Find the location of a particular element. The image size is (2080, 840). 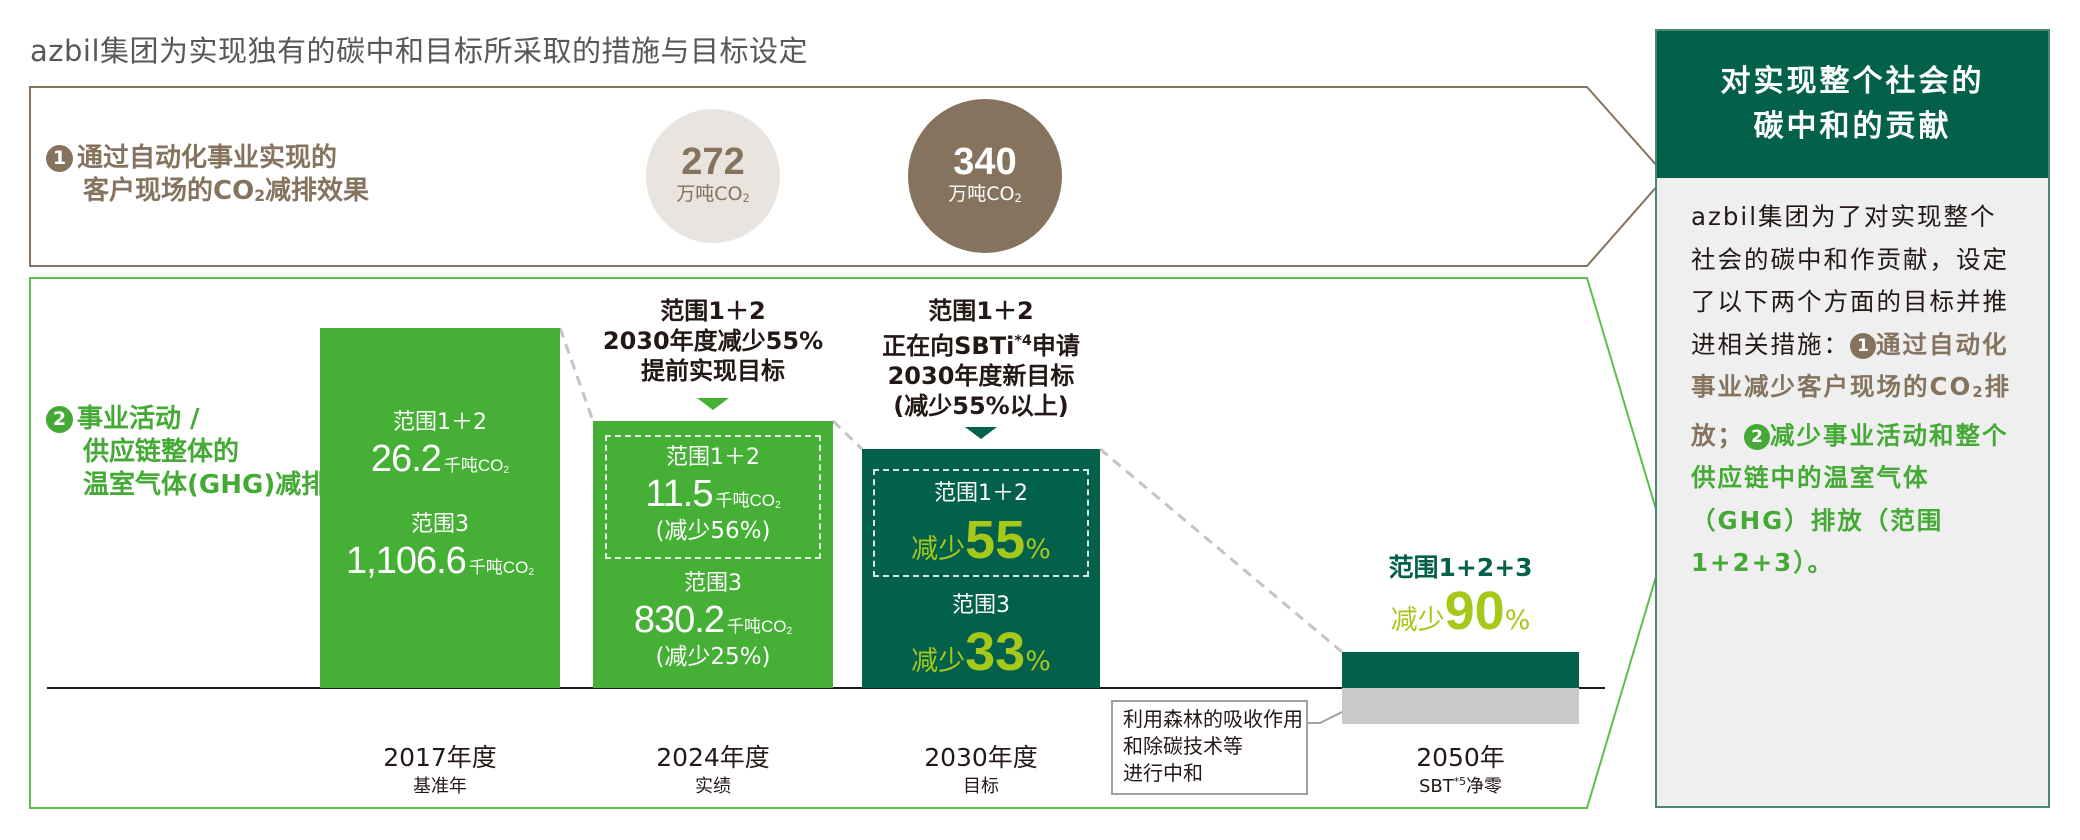

scope3-label: 范围3 is located at coordinates (440, 524).